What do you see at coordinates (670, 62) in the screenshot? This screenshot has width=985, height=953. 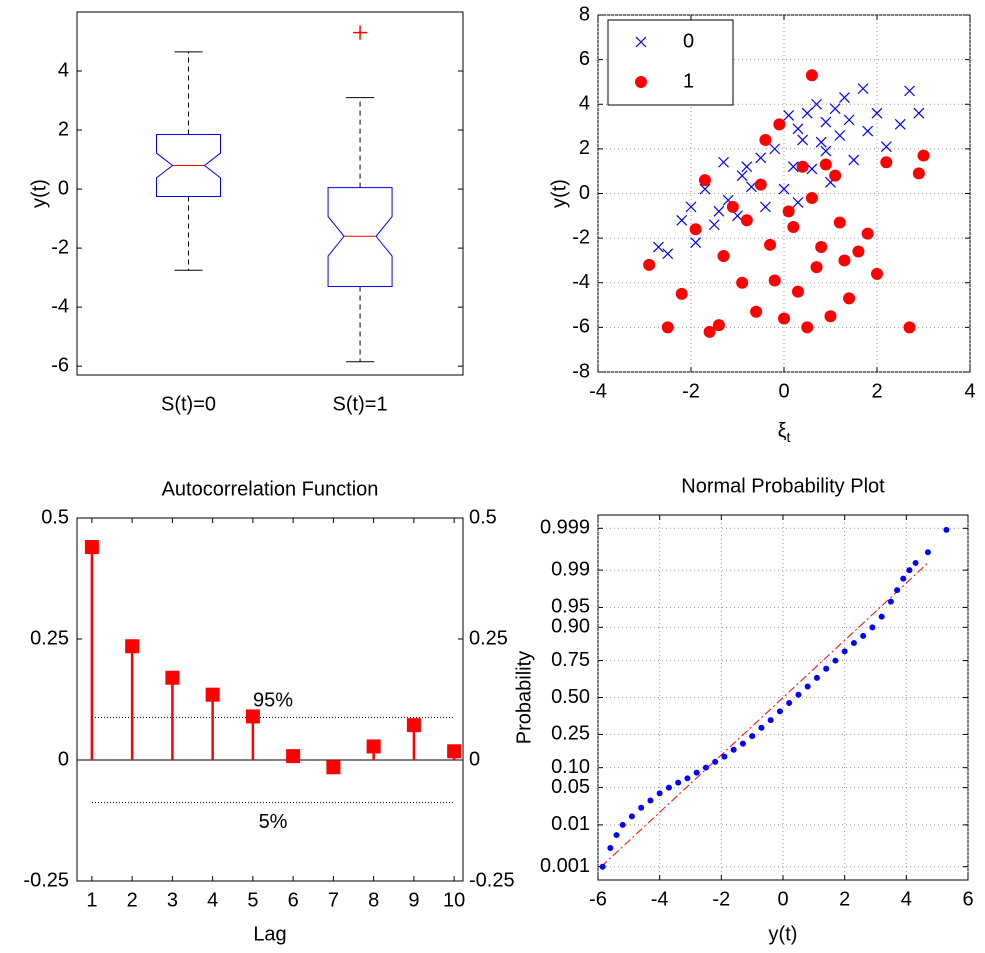 I see `legend` at bounding box center [670, 62].